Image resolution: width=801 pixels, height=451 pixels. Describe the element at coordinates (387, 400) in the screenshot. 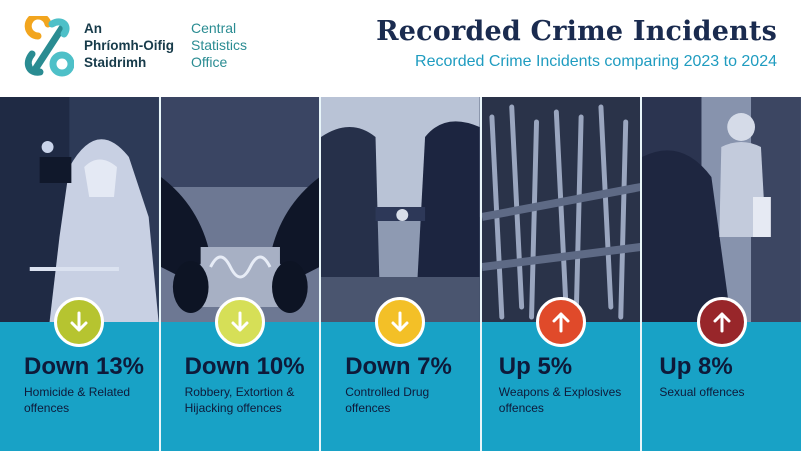

I see `stat-label: Controlled Drug offences` at that location.